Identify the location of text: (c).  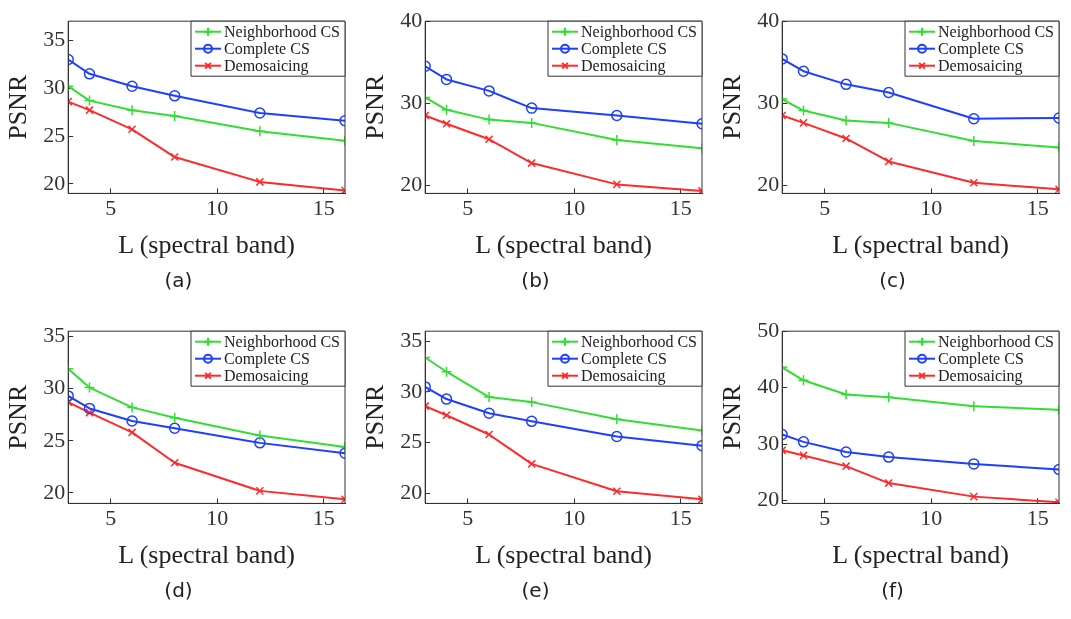
(892, 280).